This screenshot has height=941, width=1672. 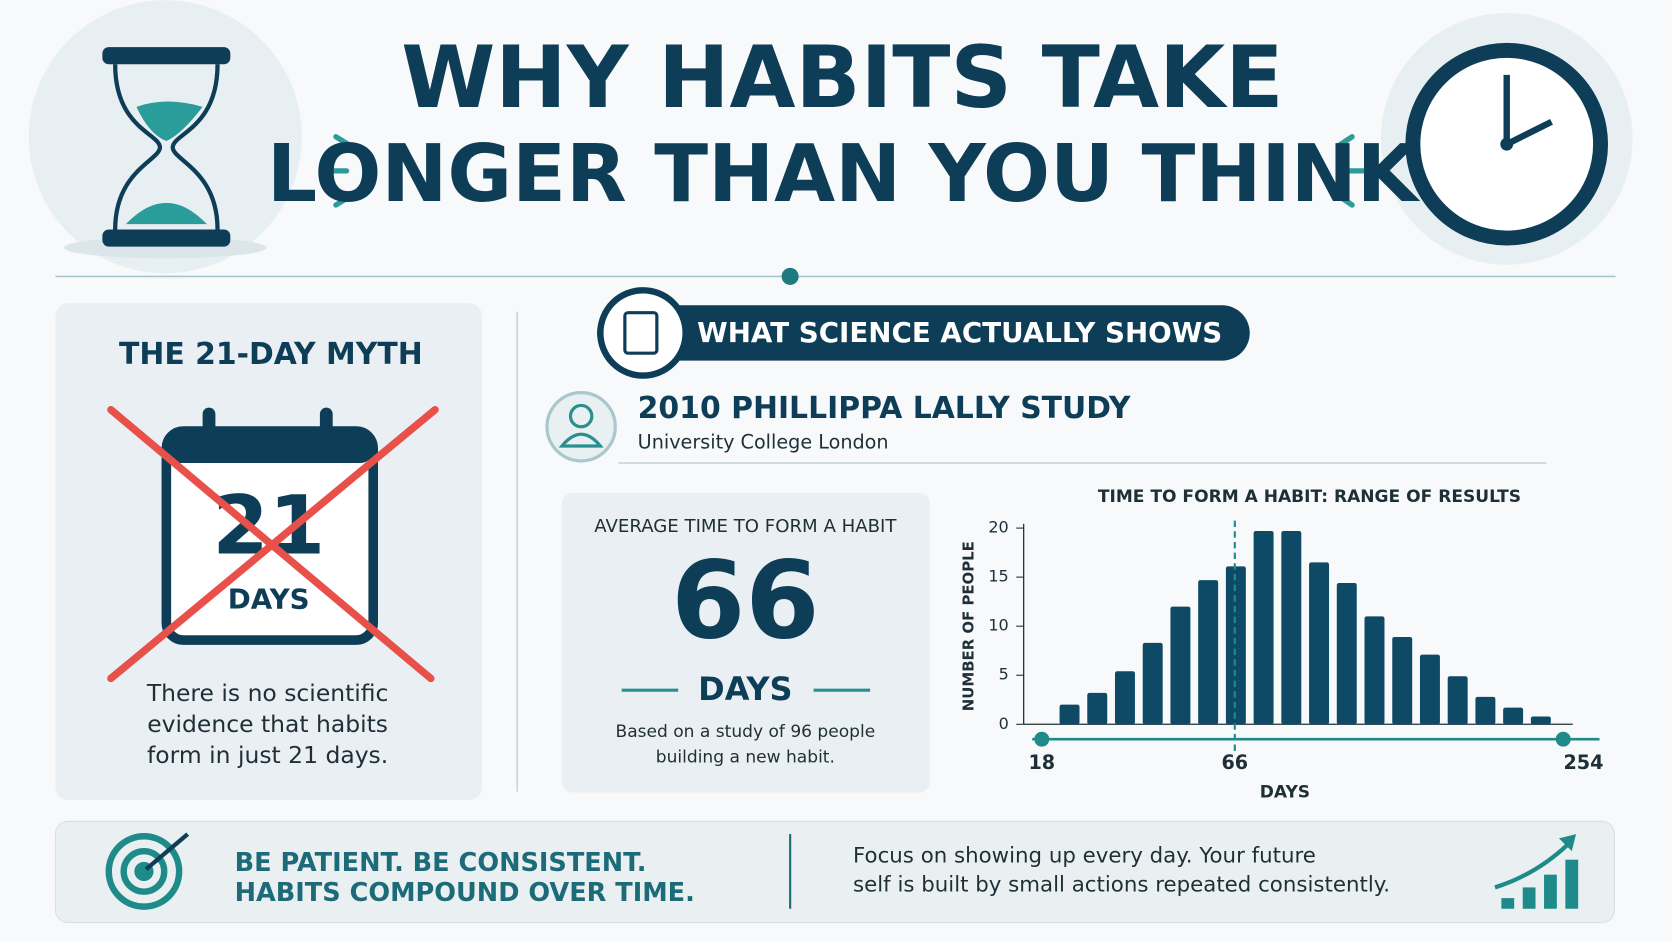 I want to click on average-note: building a new habit., so click(x=745, y=757).